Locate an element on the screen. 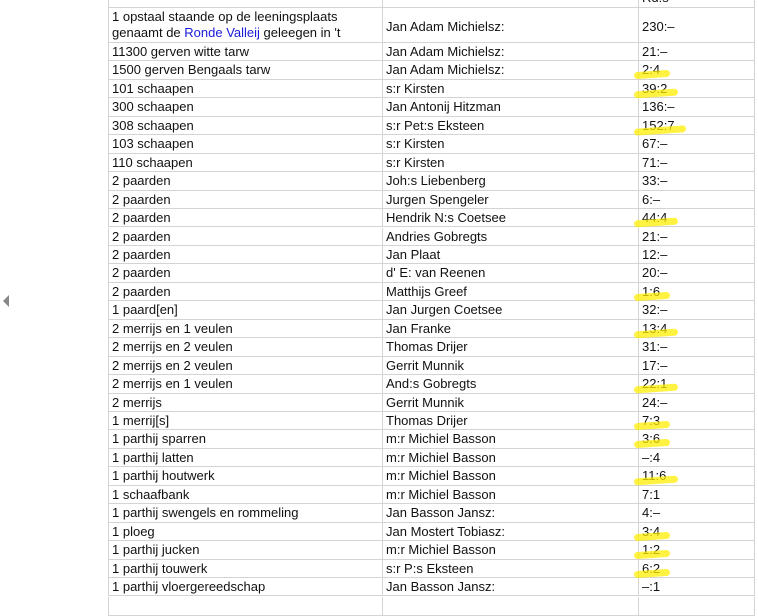  item-cell: 300 schaapen is located at coordinates (245, 107).